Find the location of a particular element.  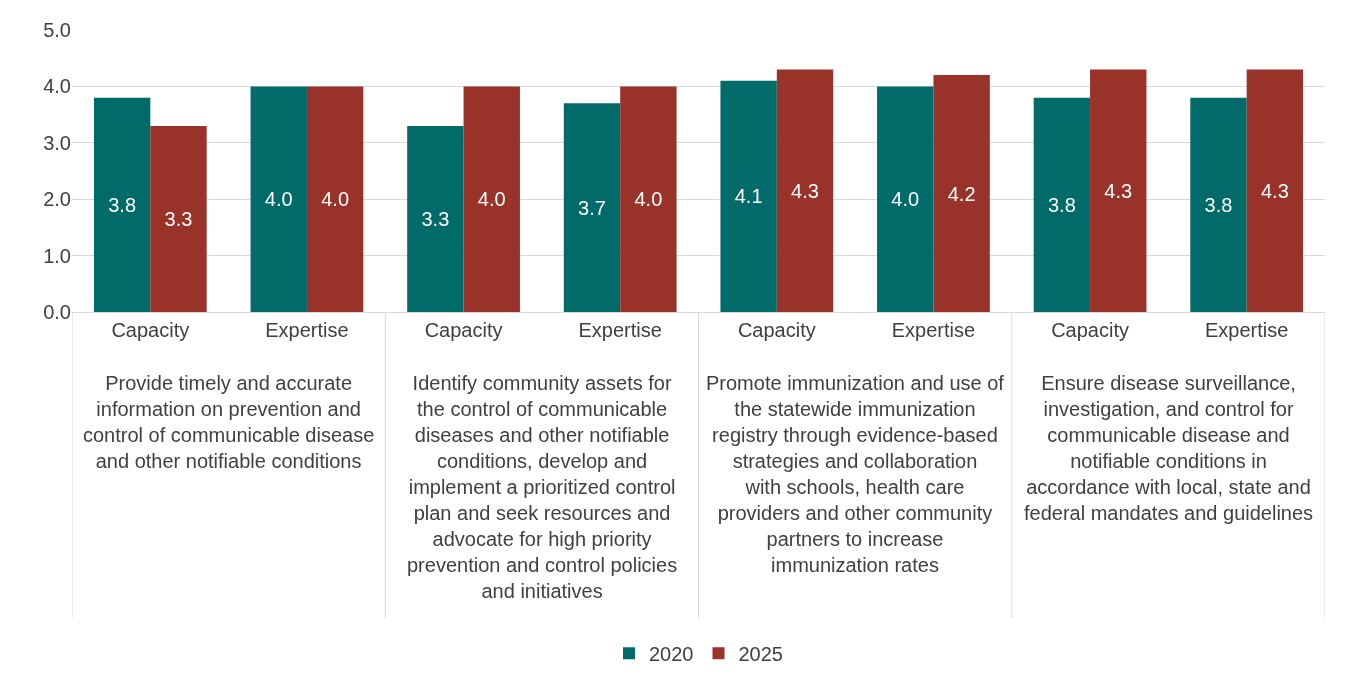

y-tick-label: 0.0 is located at coordinates (57, 312).